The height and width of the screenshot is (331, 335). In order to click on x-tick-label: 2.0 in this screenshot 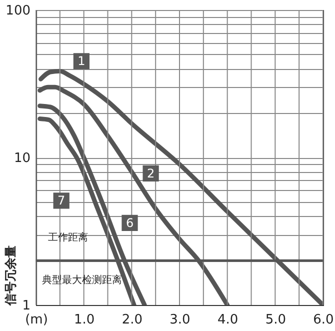, I will do `click(132, 320)`.